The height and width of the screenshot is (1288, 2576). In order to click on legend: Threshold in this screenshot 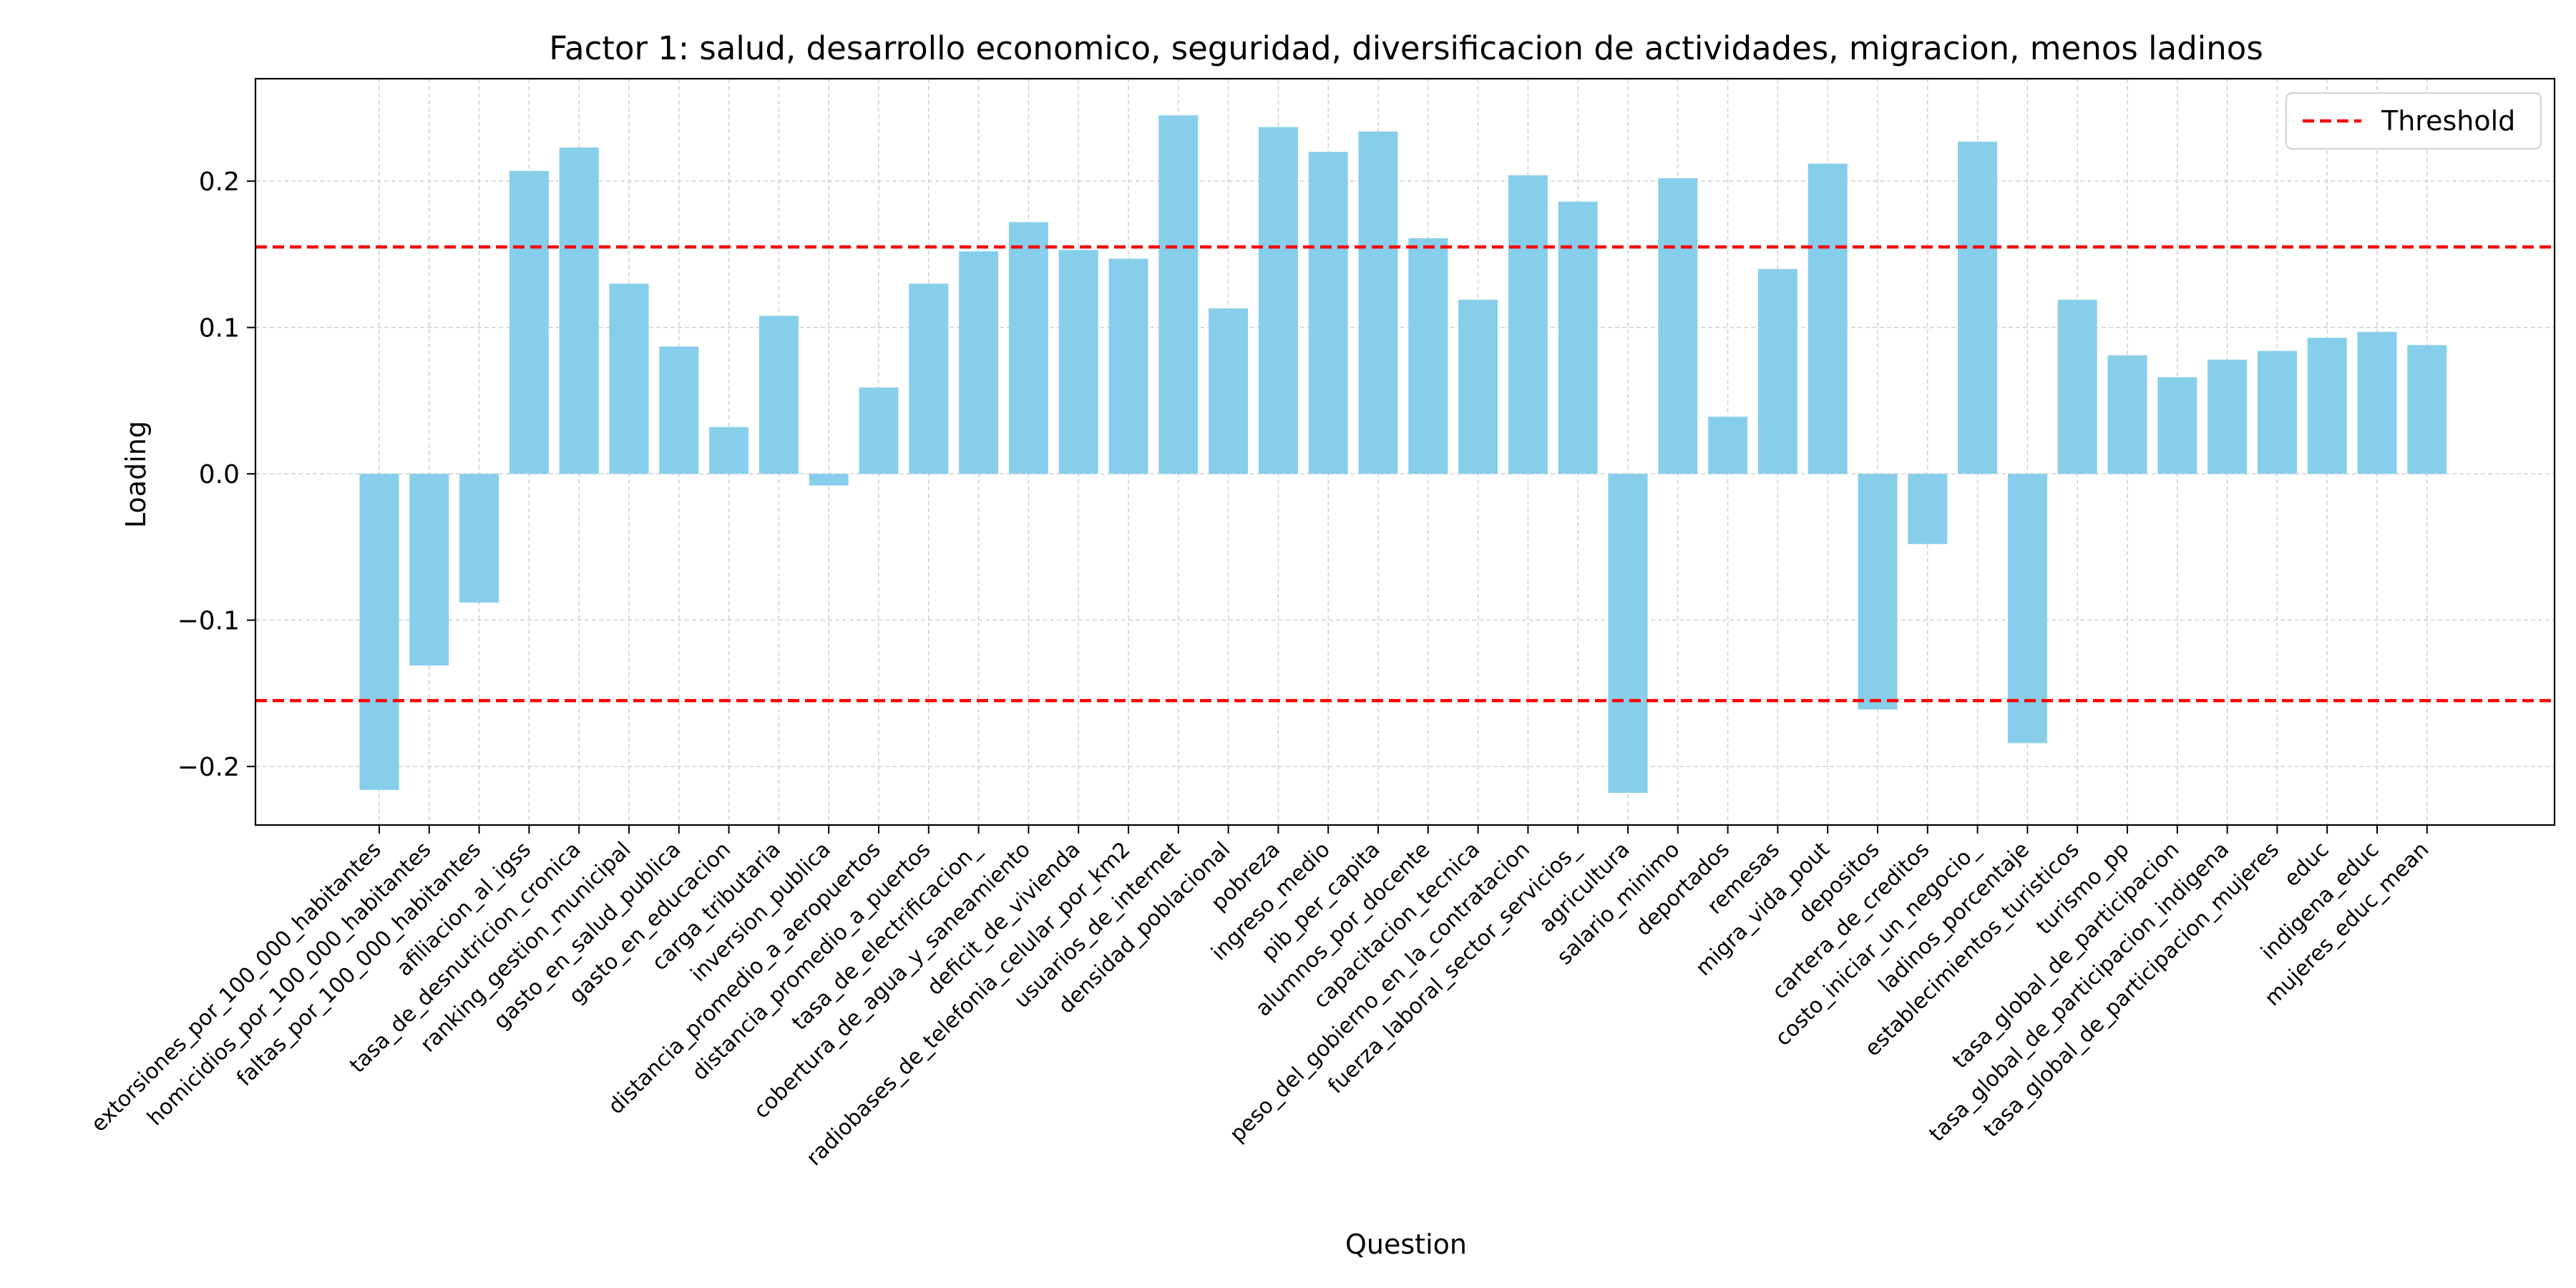, I will do `click(2413, 121)`.